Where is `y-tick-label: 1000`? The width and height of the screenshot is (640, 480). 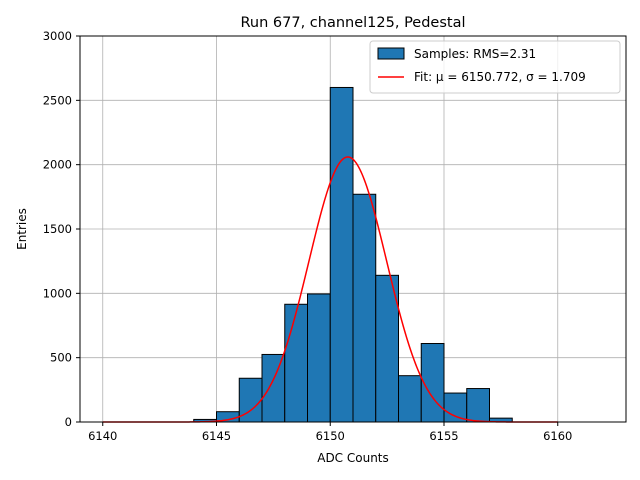
y-tick-label: 1000 is located at coordinates (57, 293).